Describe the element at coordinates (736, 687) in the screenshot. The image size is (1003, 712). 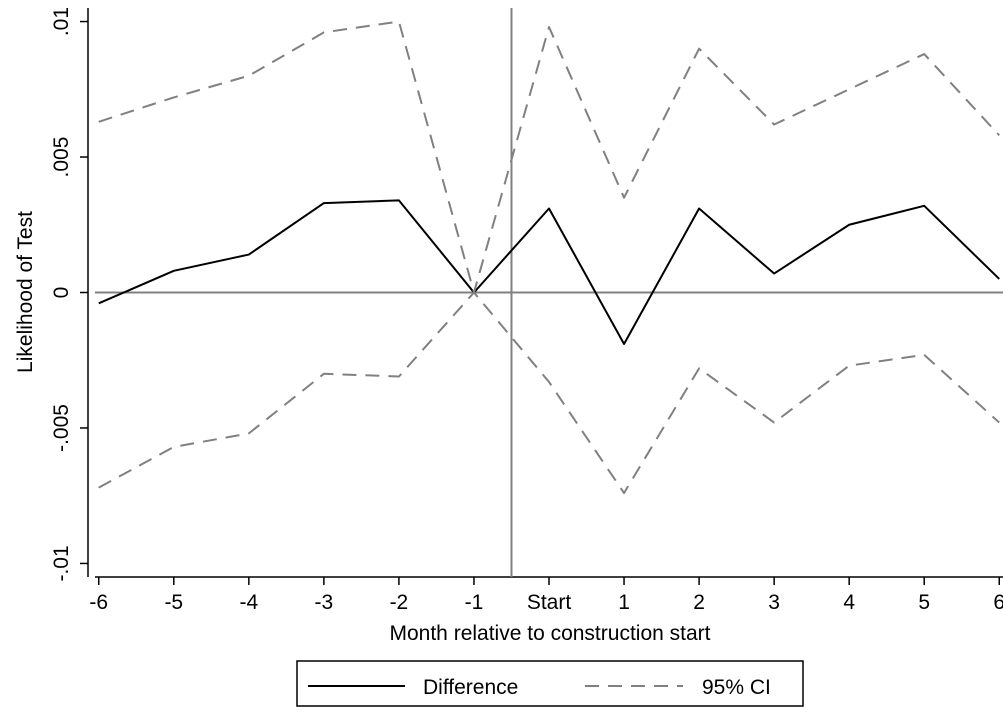
I see `legend-label-ci: 95% CI` at that location.